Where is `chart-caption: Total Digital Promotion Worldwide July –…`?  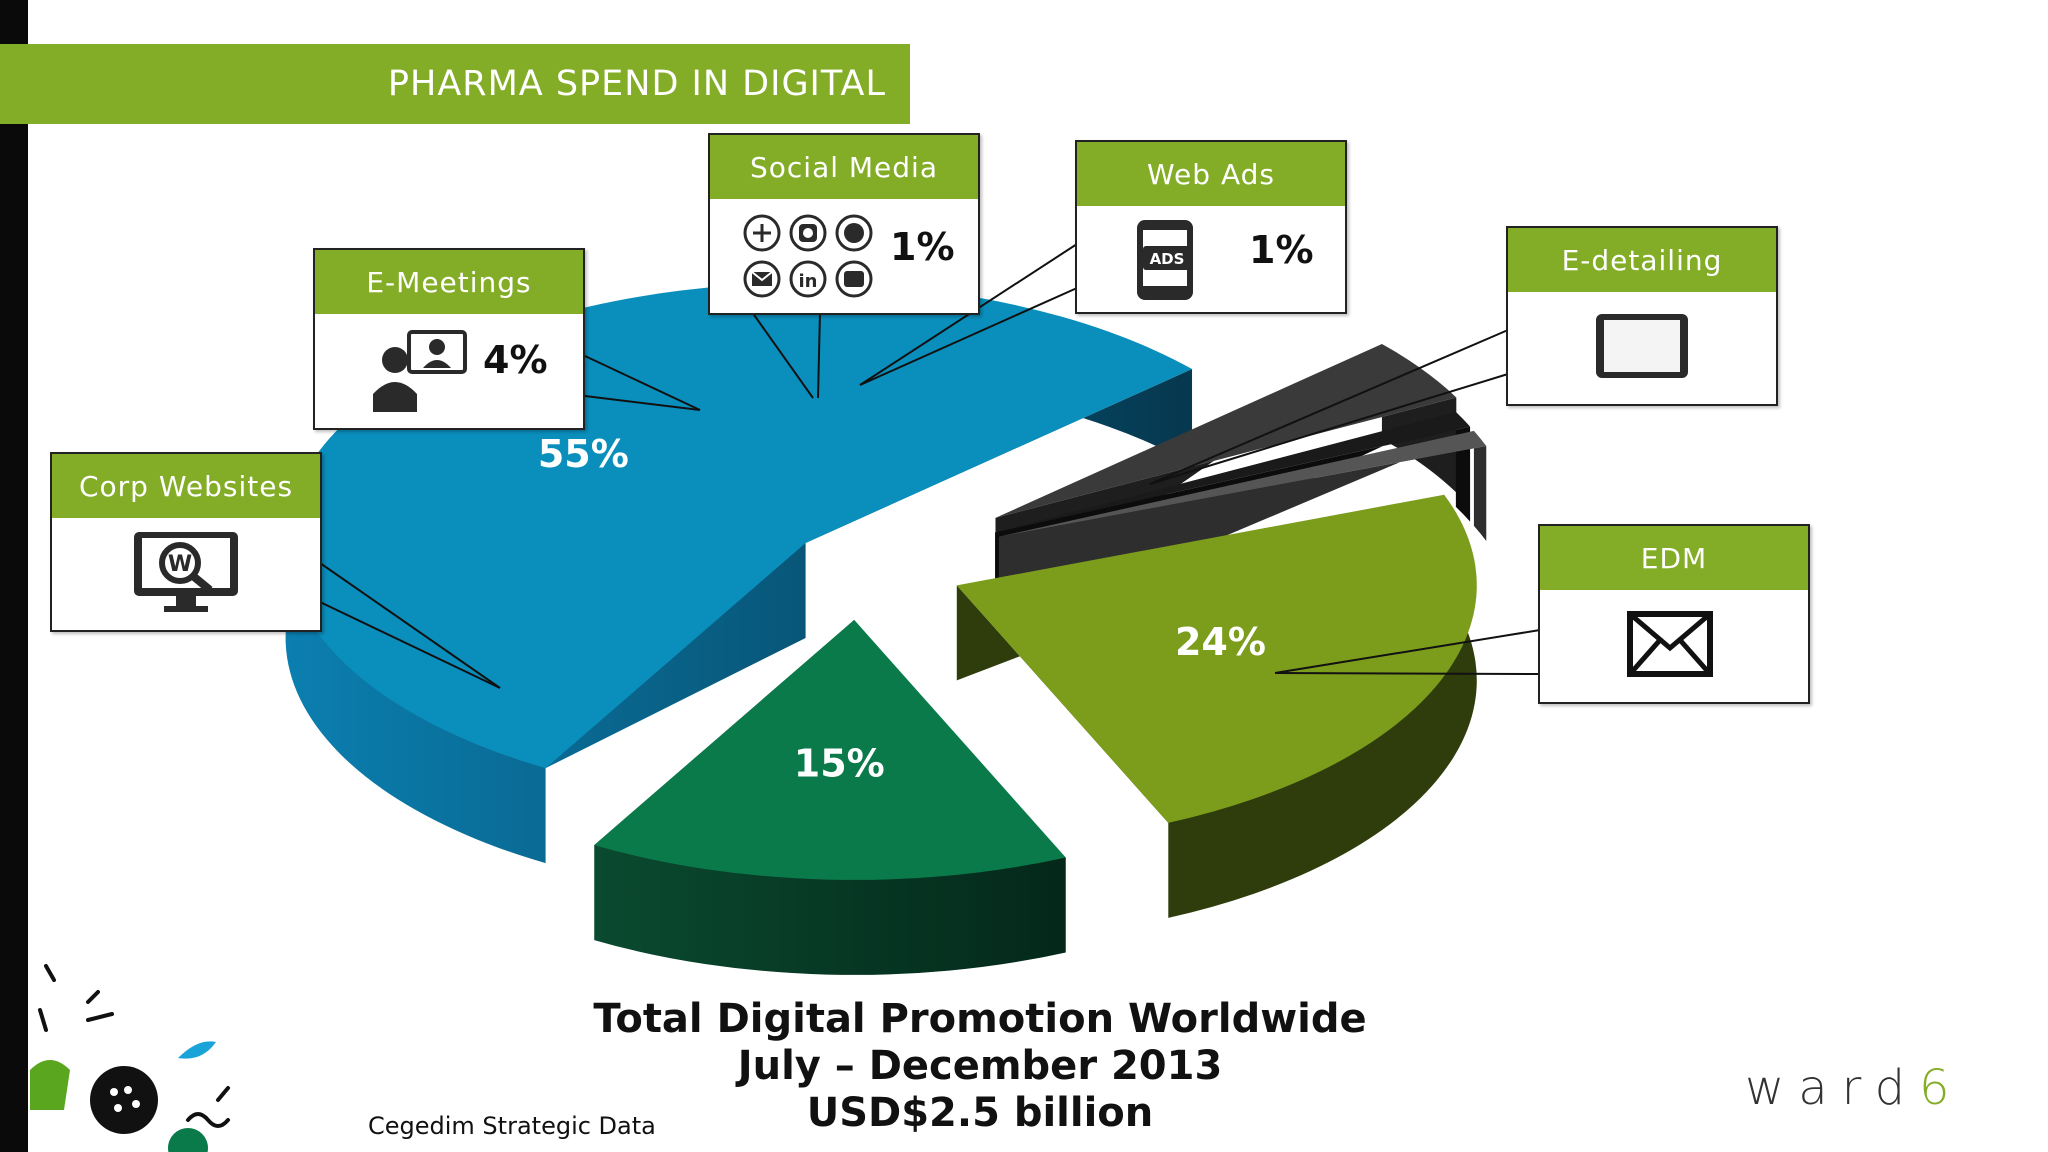 chart-caption: Total Digital Promotion Worldwide July –… is located at coordinates (980, 1066).